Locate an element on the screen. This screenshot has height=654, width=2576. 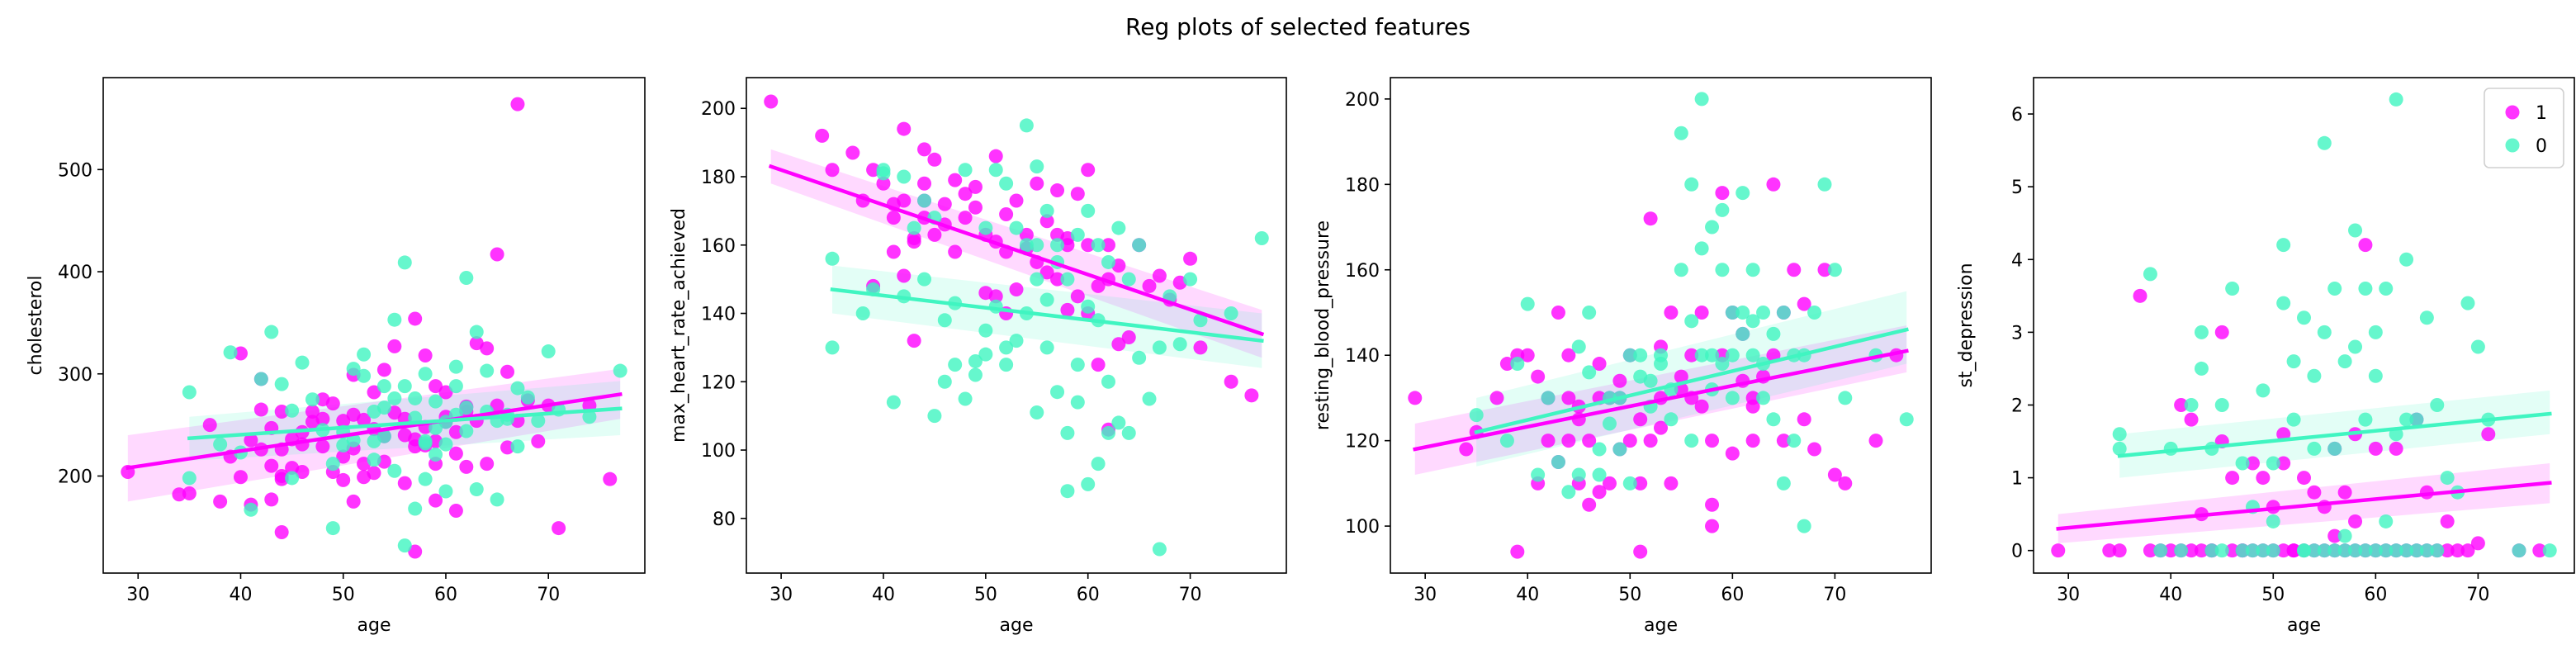
x-tick-label: 60 is located at coordinates (1088, 595).